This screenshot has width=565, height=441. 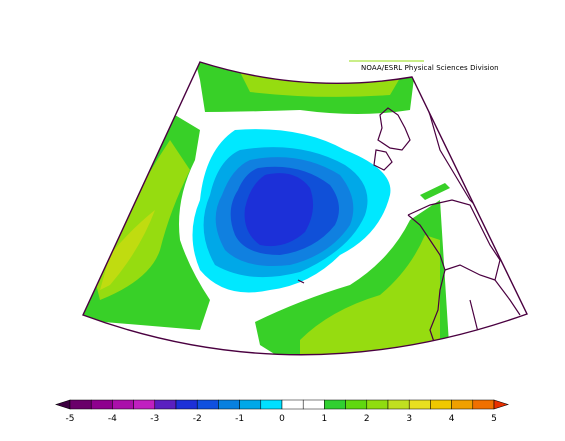 I want to click on colorbar-tick-label: 5, so click(x=494, y=419).